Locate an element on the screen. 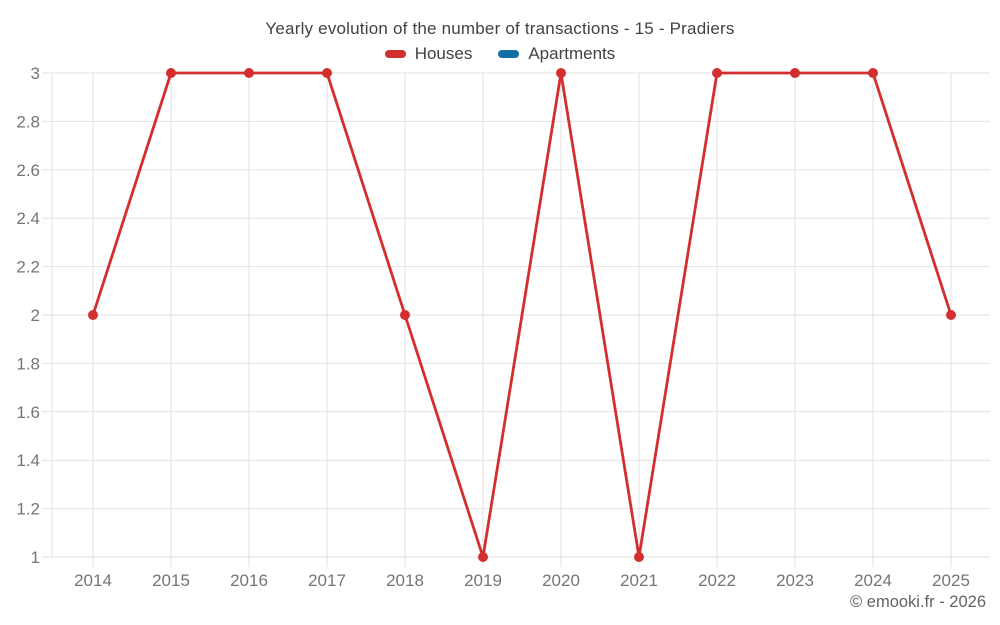 The width and height of the screenshot is (1000, 625). x-tick-label: 2020 is located at coordinates (561, 580).